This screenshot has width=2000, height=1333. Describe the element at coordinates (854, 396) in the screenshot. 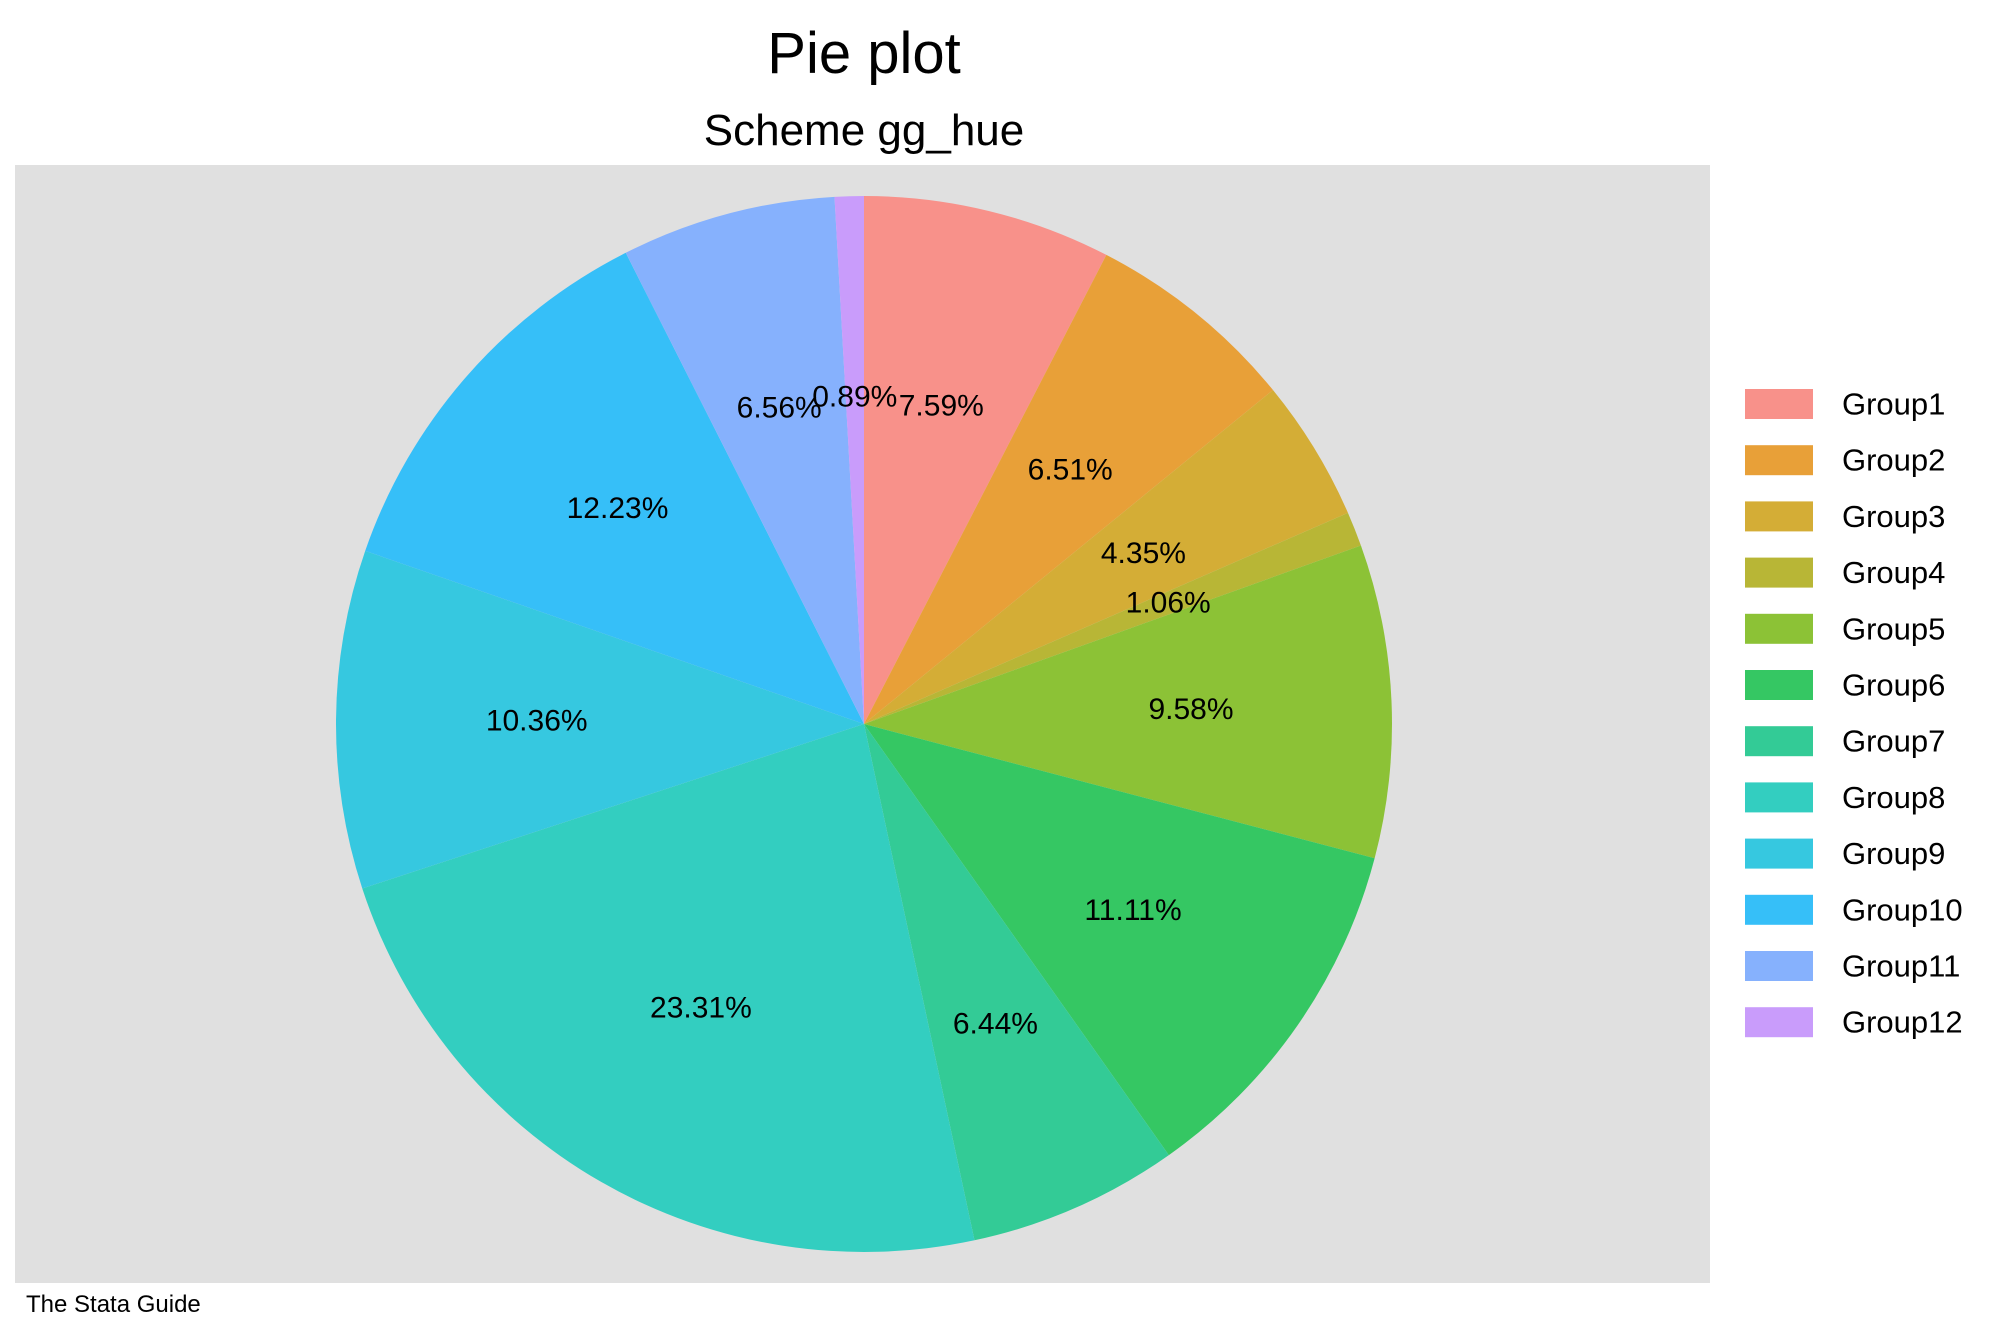

I see `slice-label-group12: 0.89%` at that location.